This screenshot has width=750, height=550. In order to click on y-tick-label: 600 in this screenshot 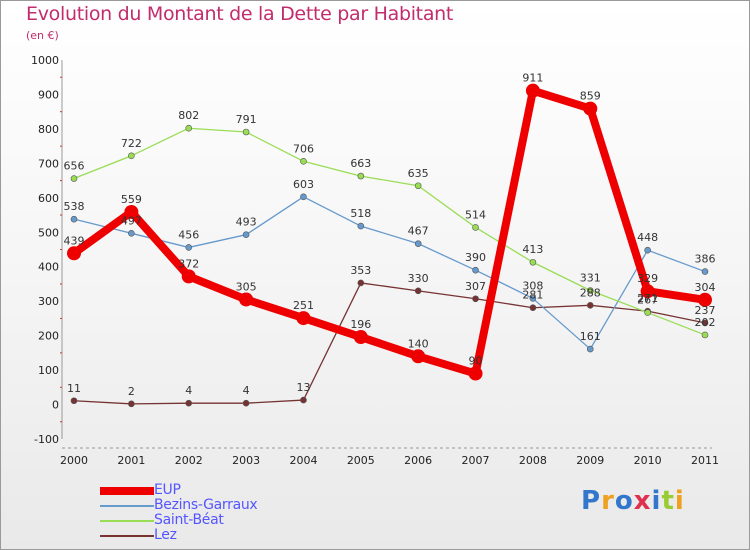, I will do `click(48, 198)`.